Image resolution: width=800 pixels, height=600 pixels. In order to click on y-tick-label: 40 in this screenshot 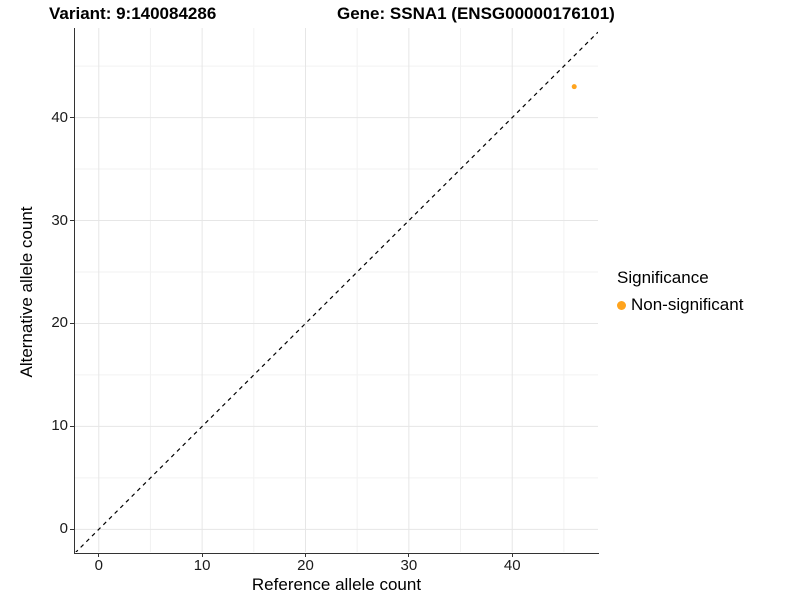, I will do `click(59, 117)`.